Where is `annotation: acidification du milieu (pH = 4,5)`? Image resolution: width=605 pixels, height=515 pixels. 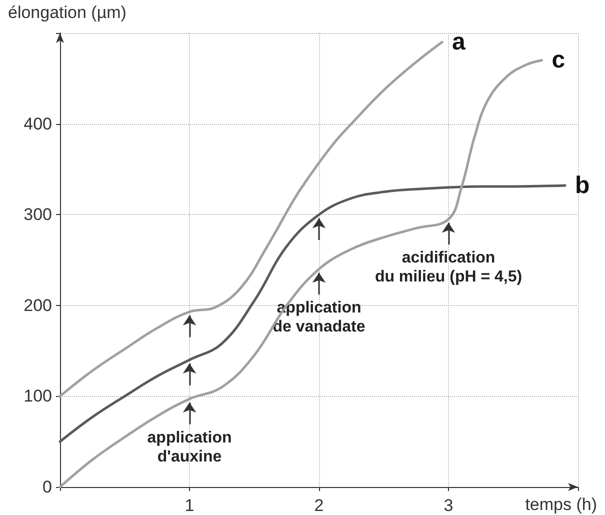 annotation: acidification du milieu (pH = 4,5) is located at coordinates (448, 268).